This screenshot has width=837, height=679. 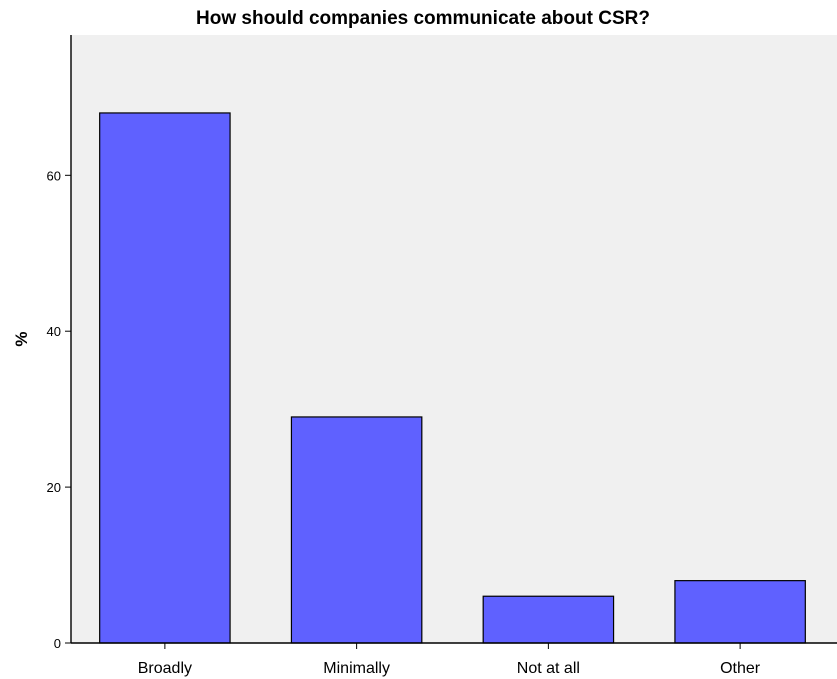 I want to click on y-axis-title: %, so click(x=21, y=338).